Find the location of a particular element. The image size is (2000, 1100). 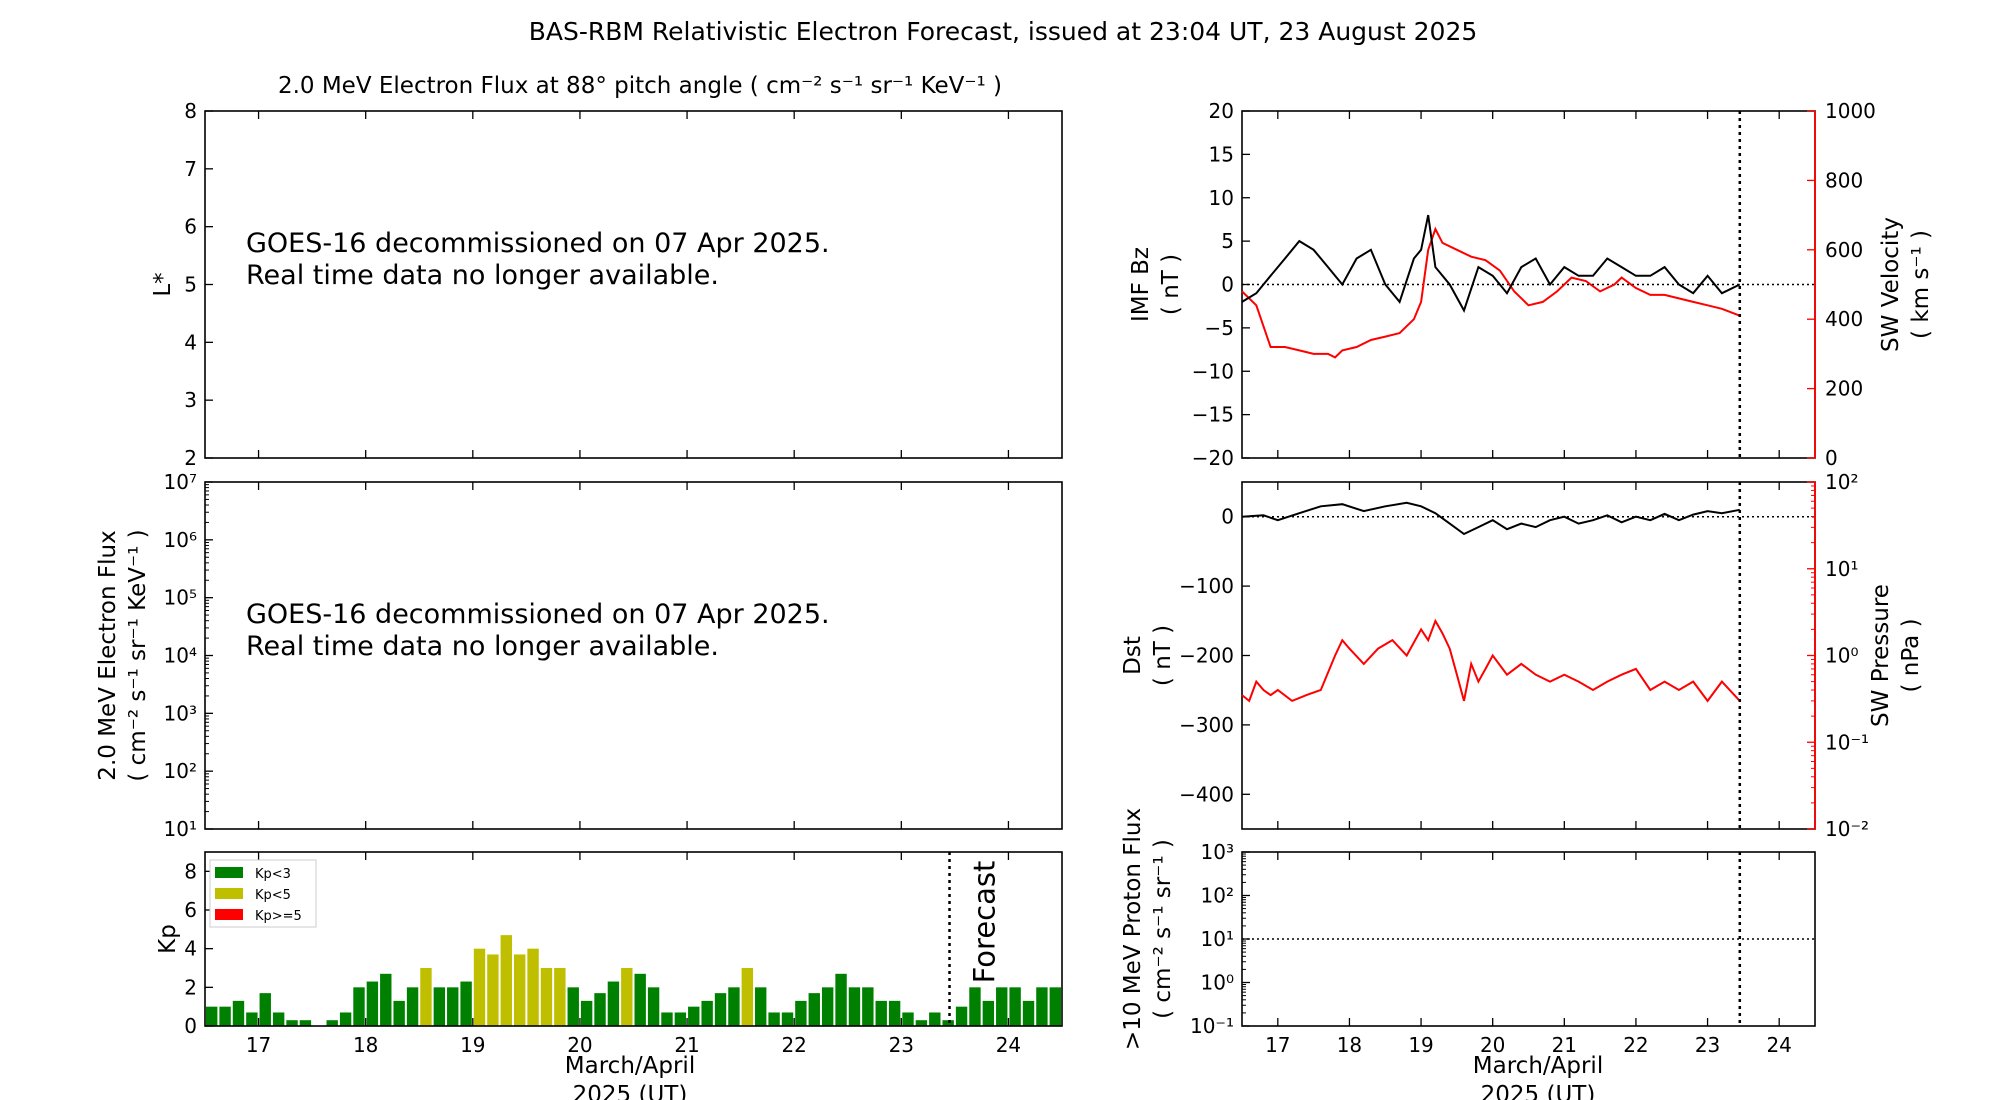

kp-xlabel: 2025 (UT) is located at coordinates (630, 1091).